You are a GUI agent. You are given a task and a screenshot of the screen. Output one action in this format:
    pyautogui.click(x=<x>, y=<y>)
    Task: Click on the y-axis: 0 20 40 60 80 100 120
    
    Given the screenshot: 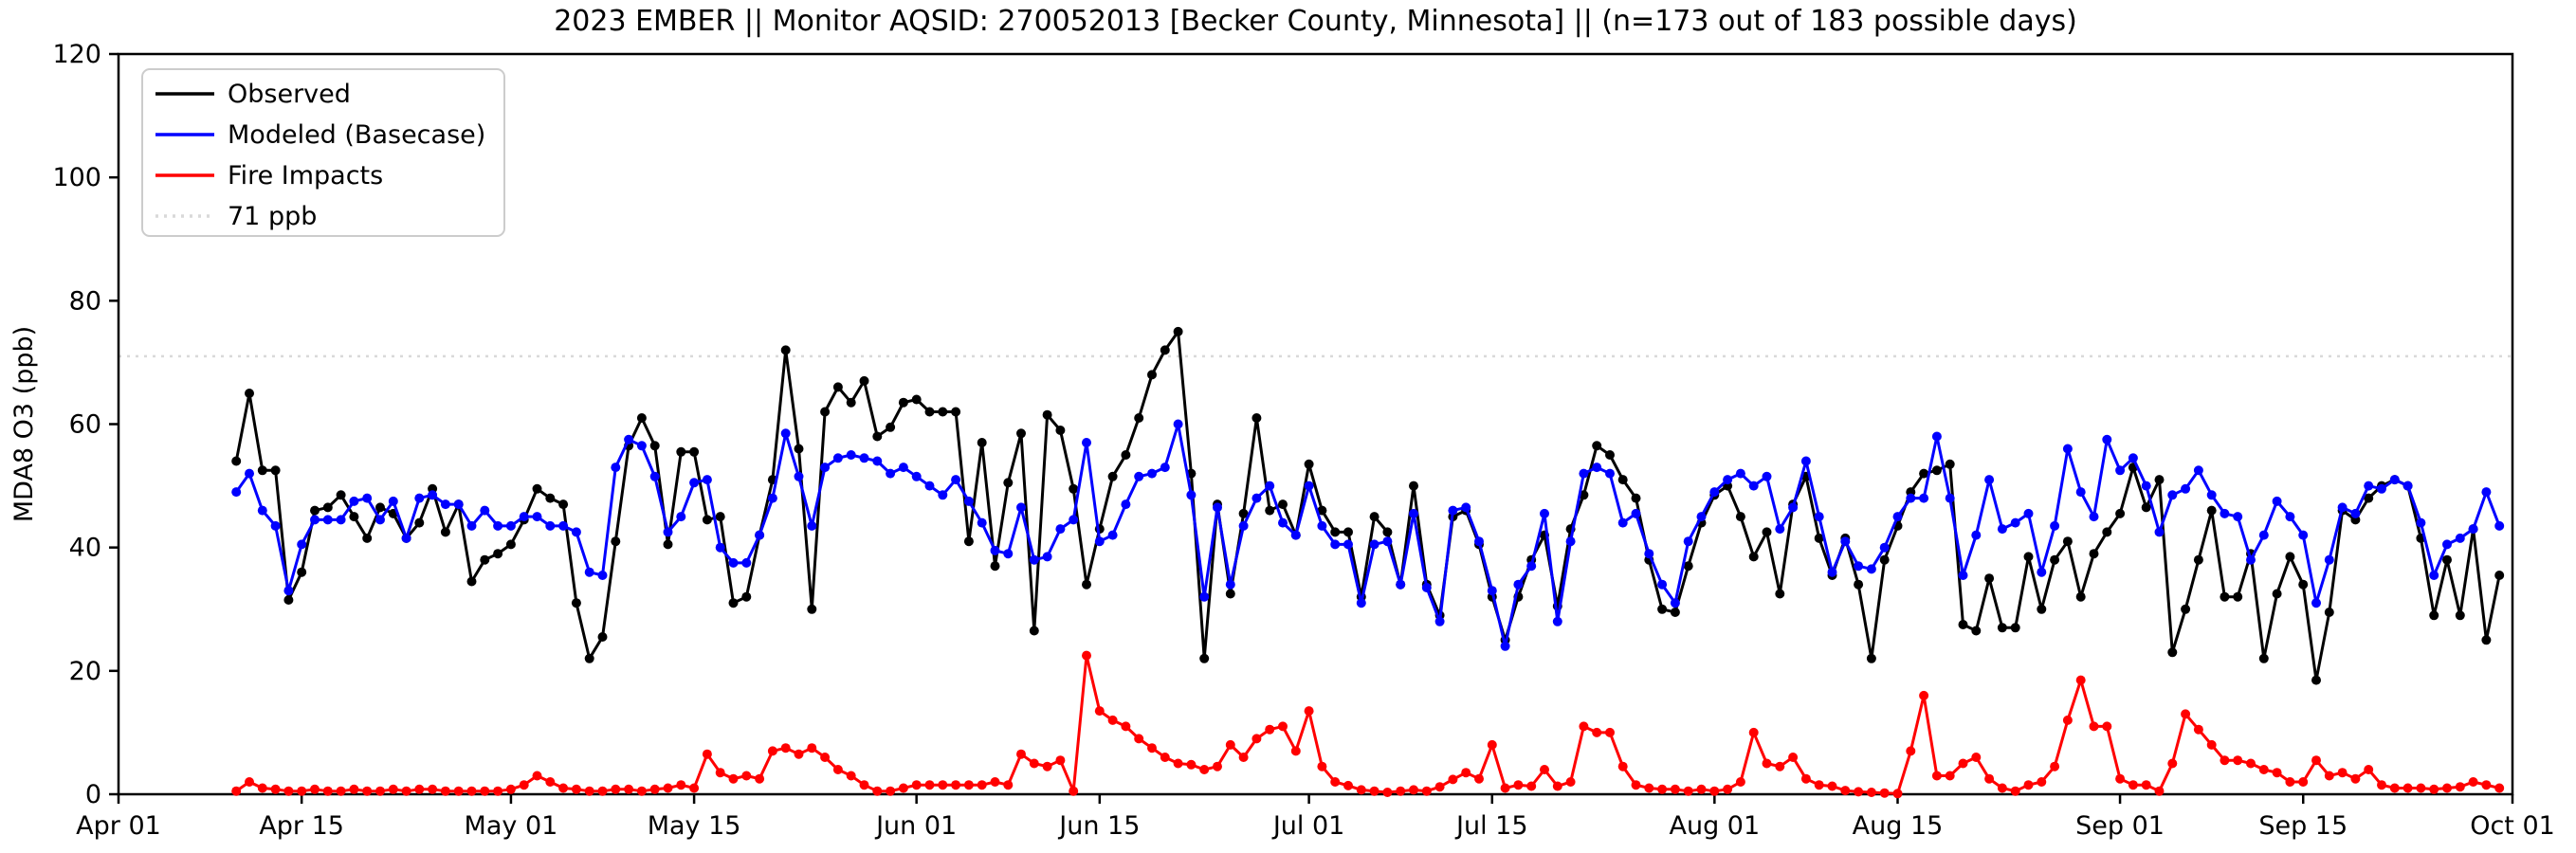 What is the action you would take?
    pyautogui.click(x=85, y=424)
    